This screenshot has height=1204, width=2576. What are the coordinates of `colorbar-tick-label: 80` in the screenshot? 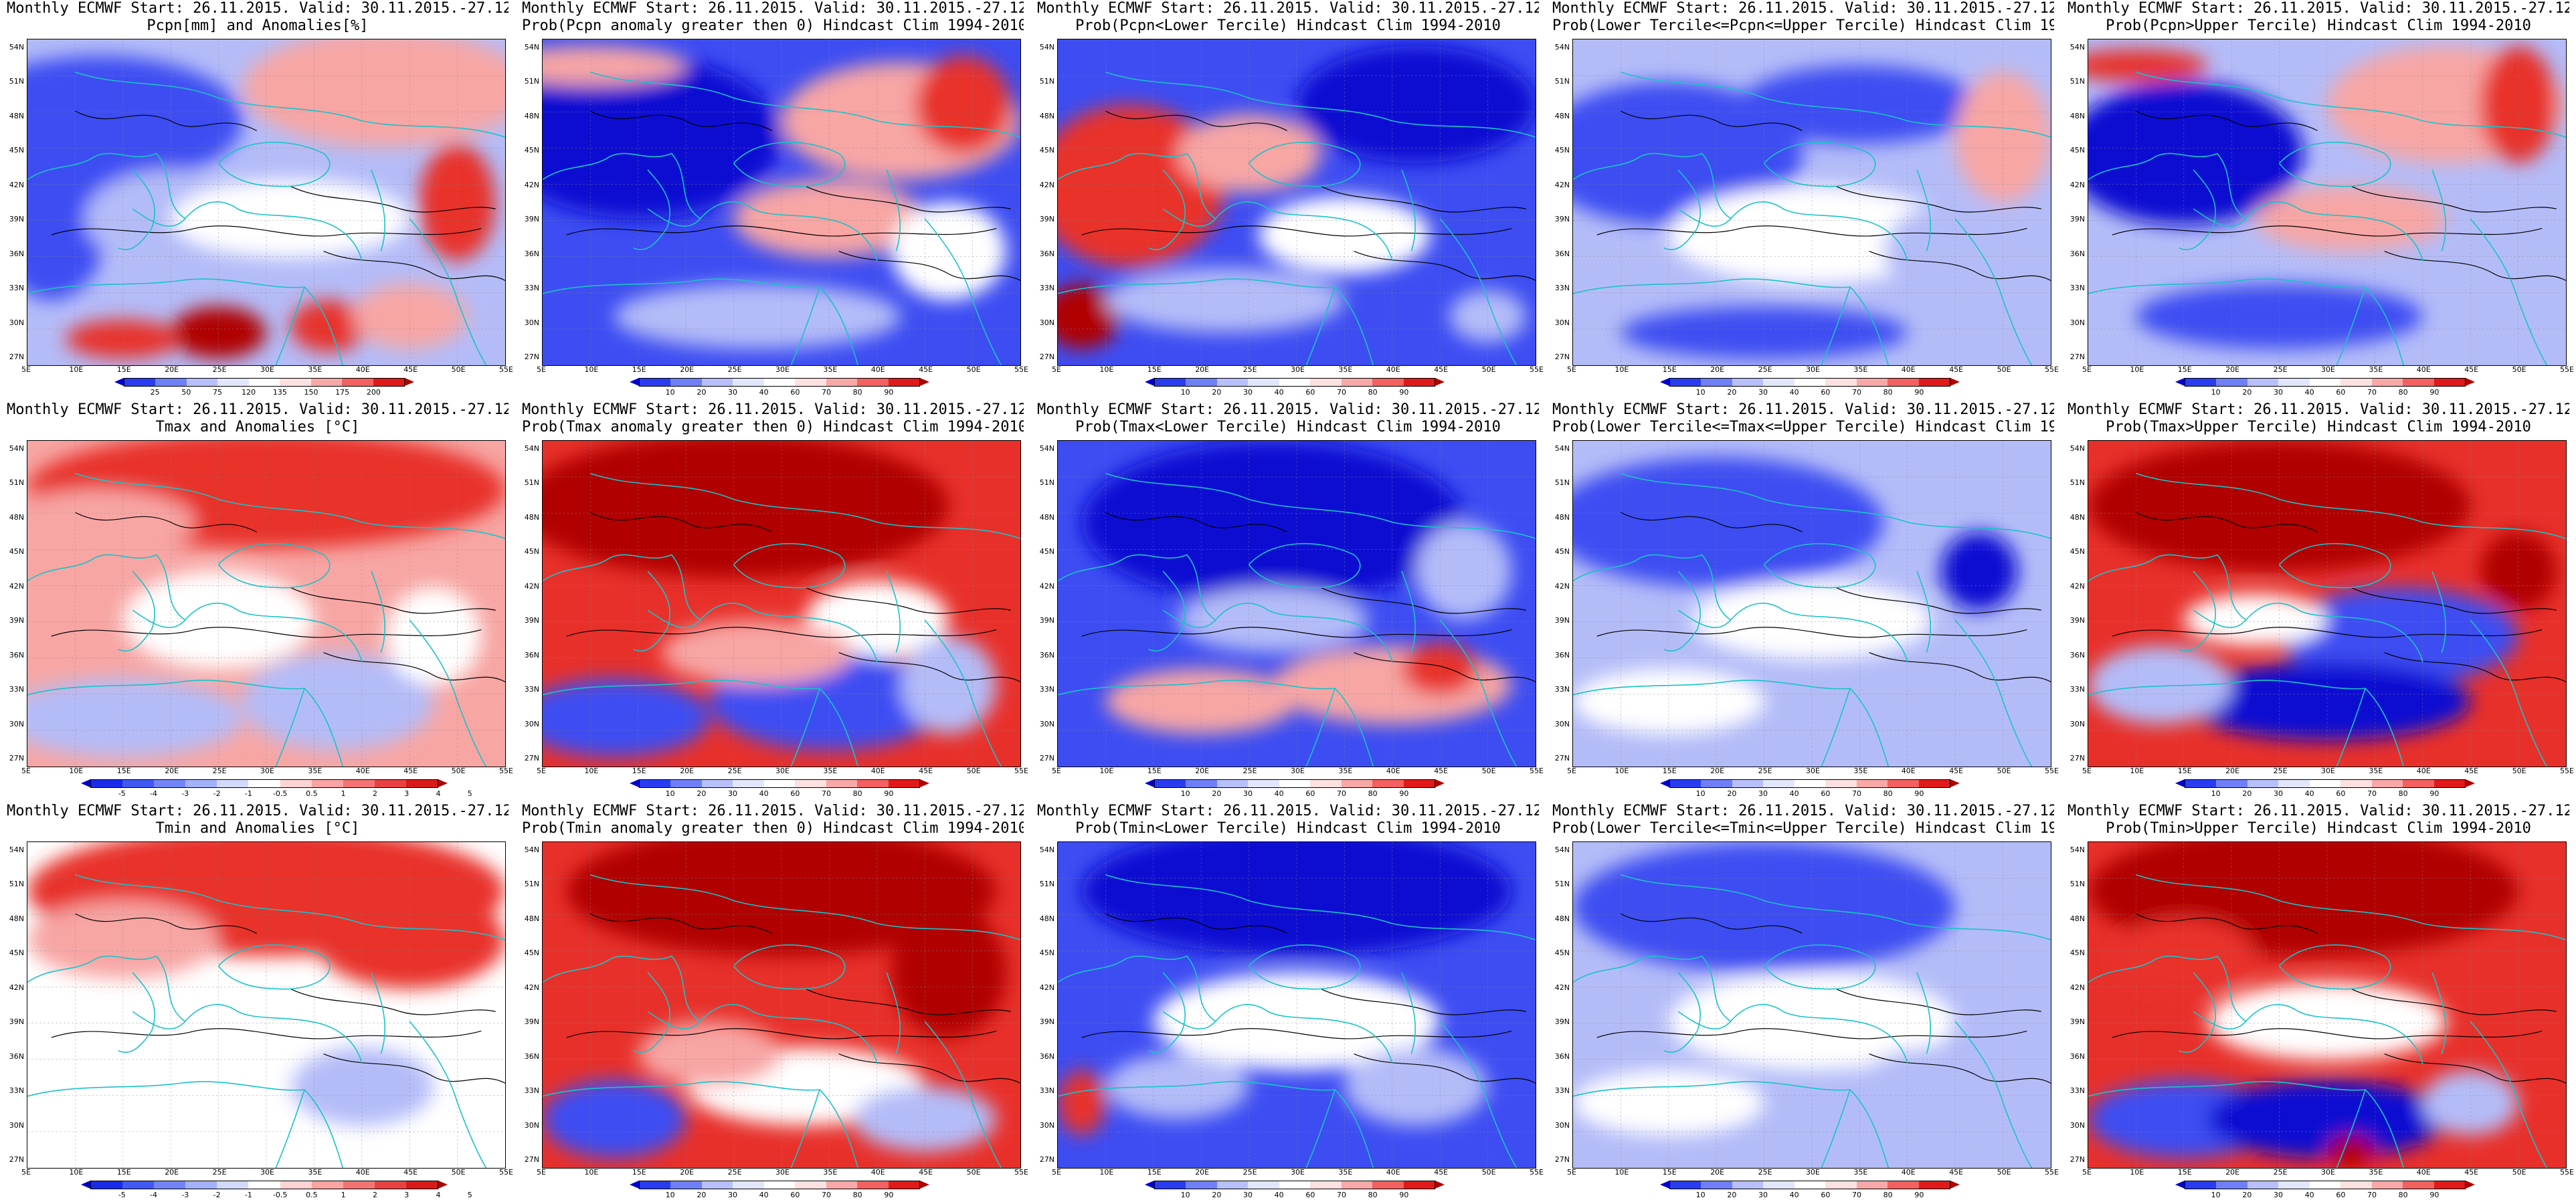 It's located at (1888, 392).